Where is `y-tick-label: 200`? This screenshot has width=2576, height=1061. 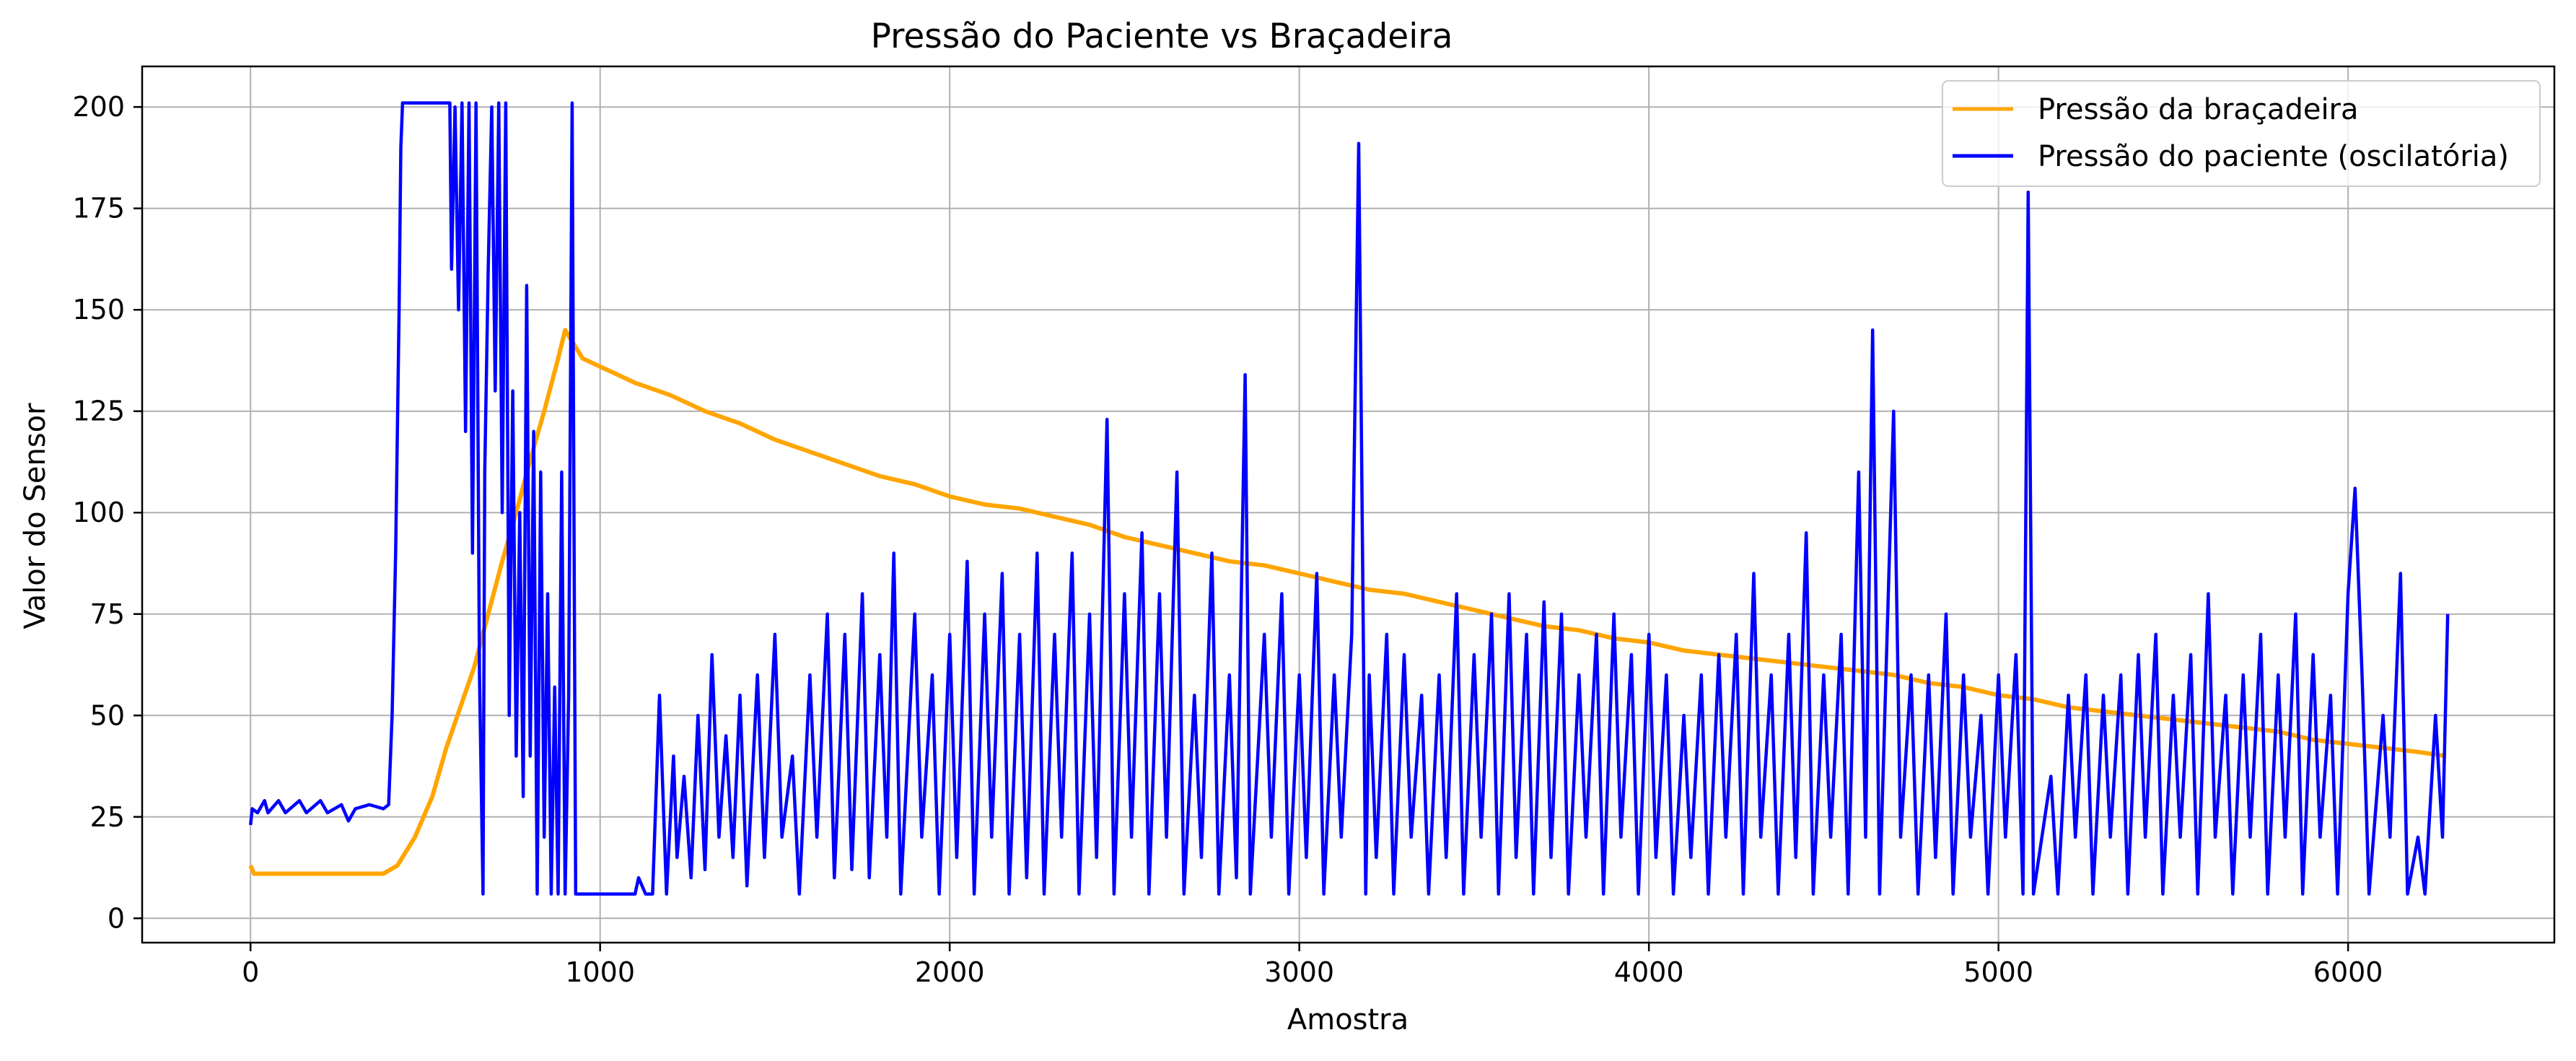
y-tick-label: 200 is located at coordinates (99, 107).